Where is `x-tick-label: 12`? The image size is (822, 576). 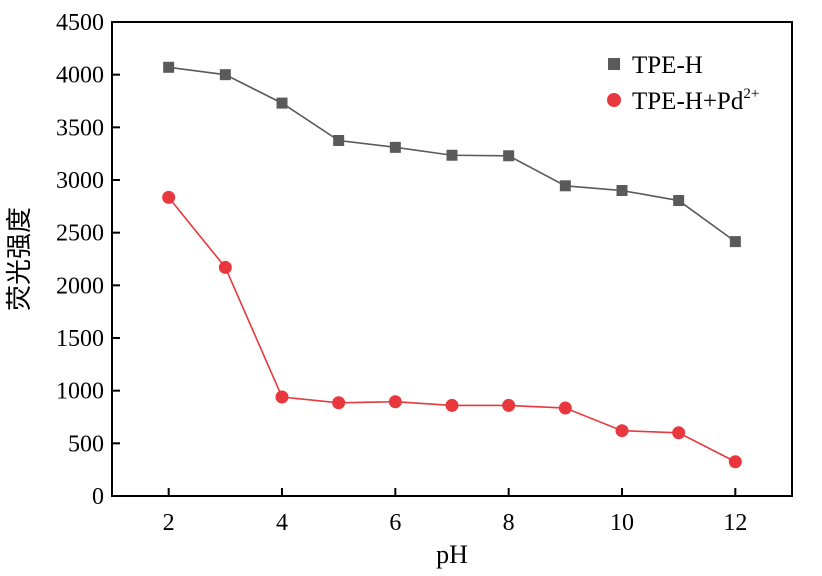
x-tick-label: 12 is located at coordinates (735, 523).